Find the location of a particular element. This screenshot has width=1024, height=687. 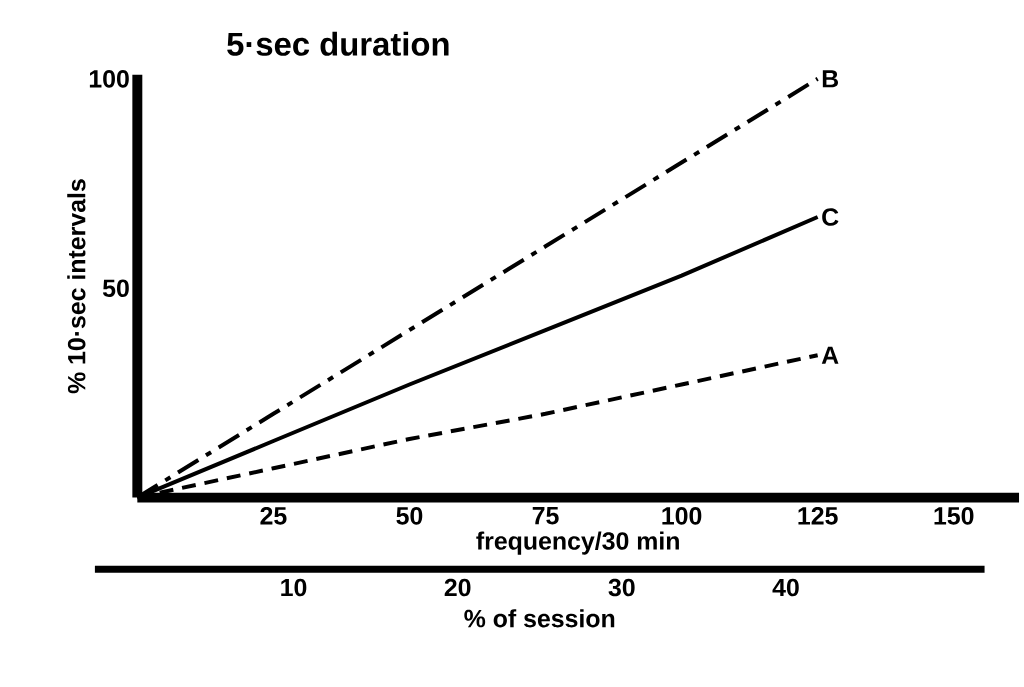

x-tick-label: 150 is located at coordinates (954, 516).